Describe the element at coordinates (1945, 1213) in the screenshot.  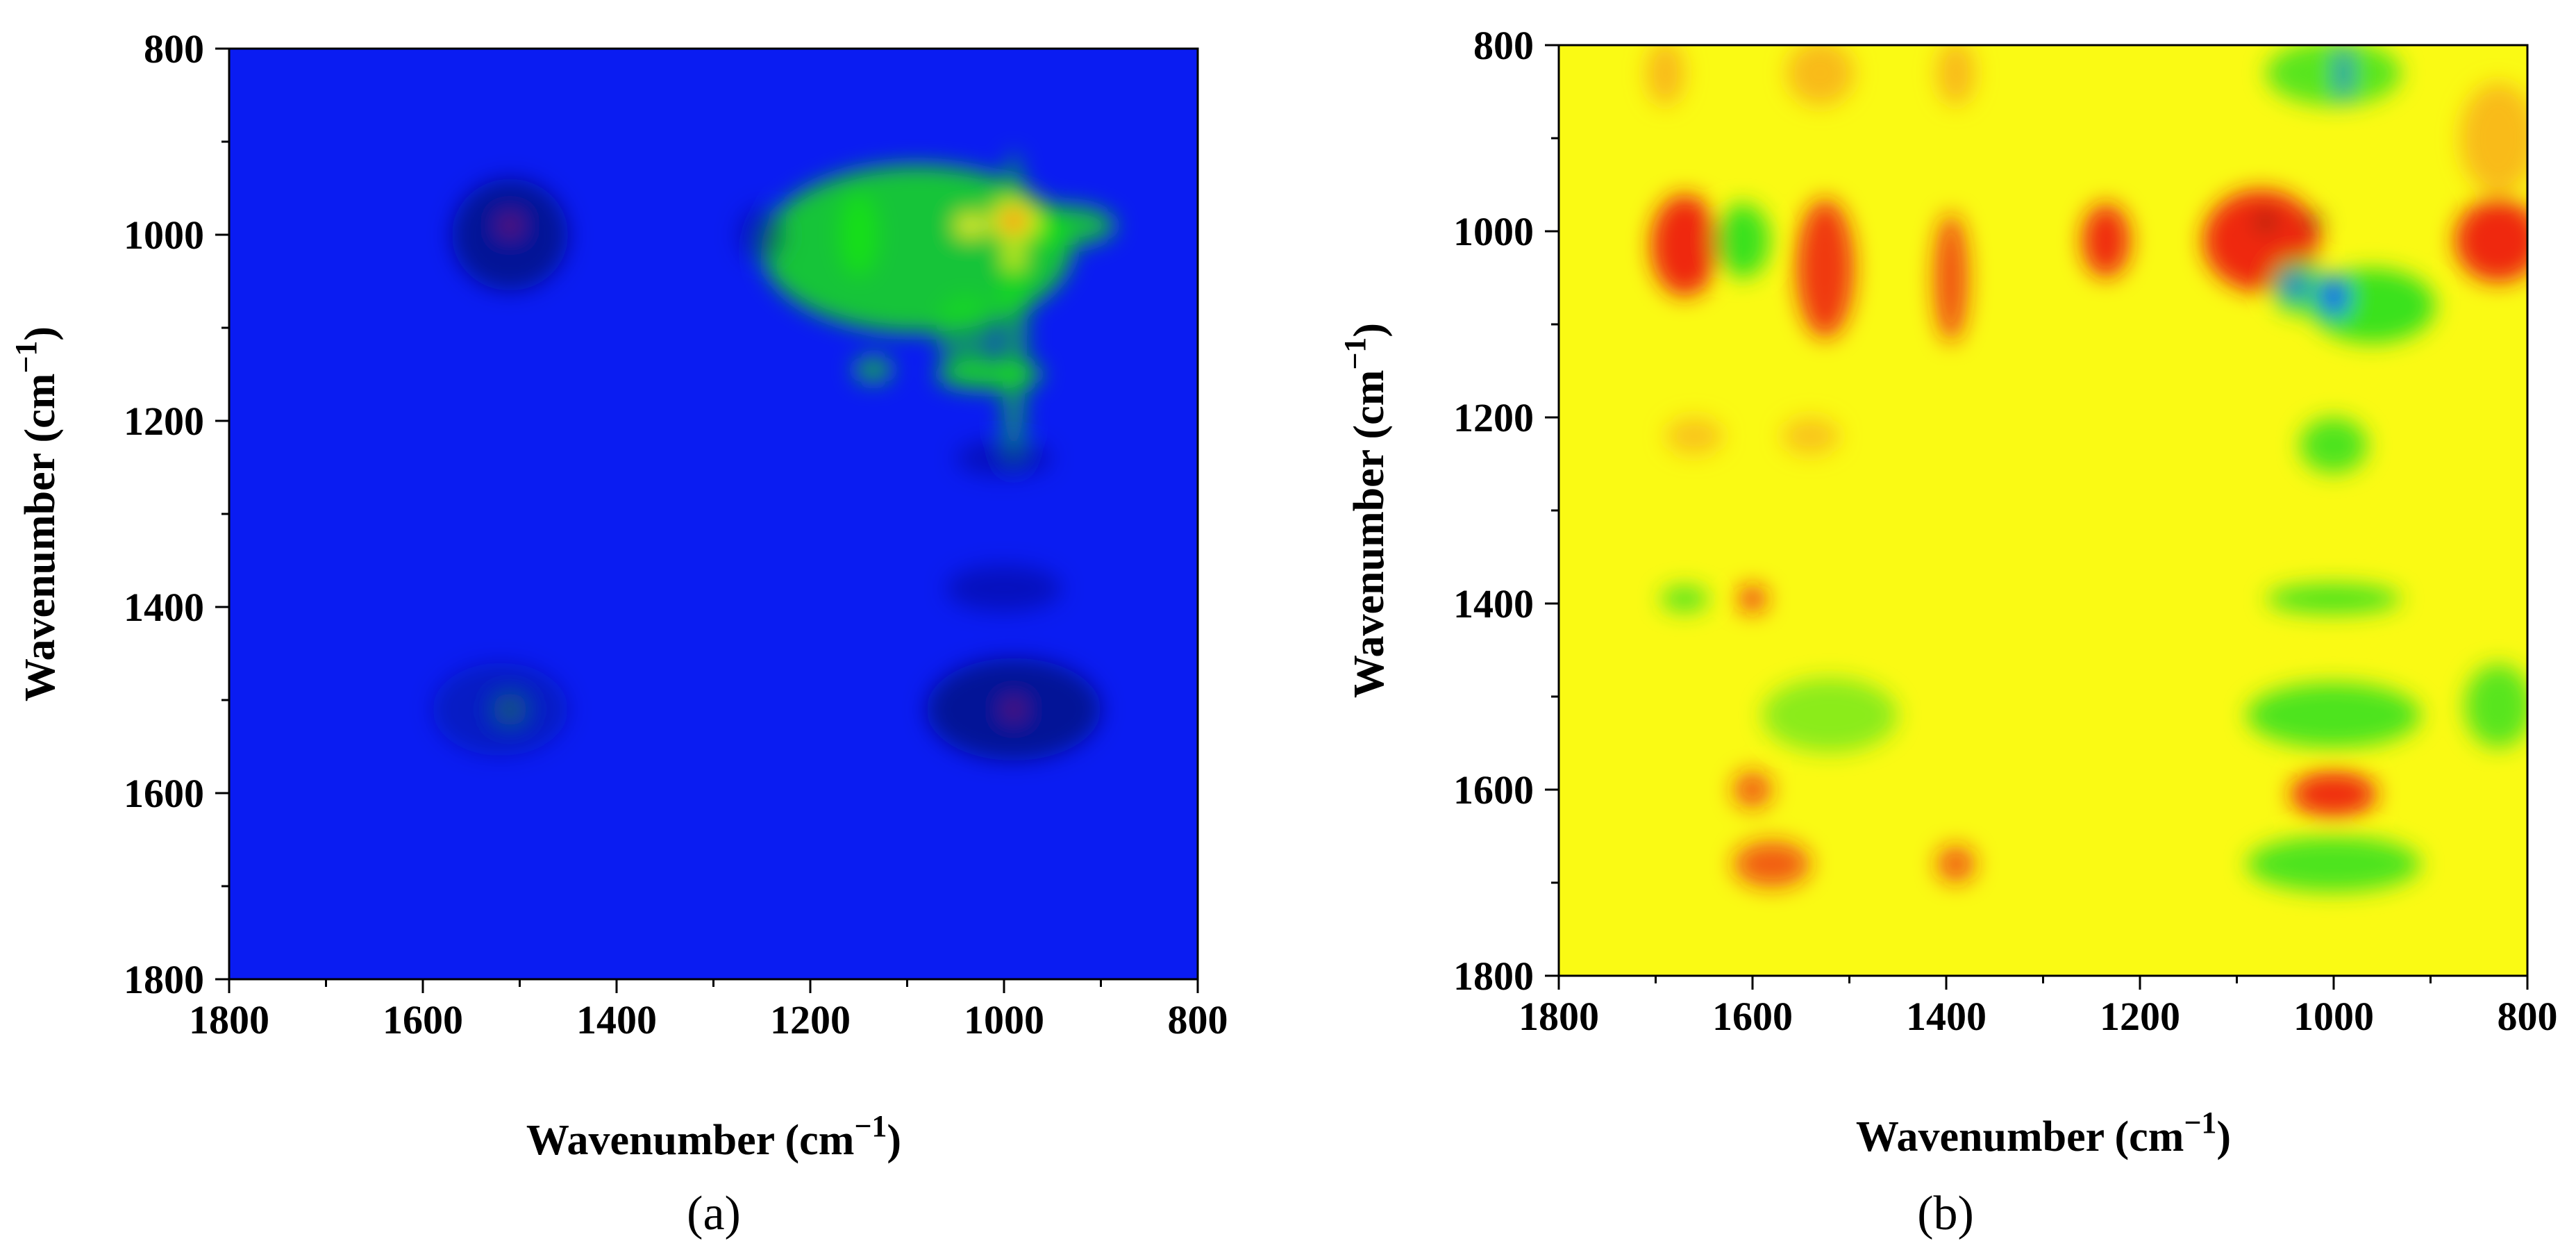
I see `panel-label: (b)` at that location.